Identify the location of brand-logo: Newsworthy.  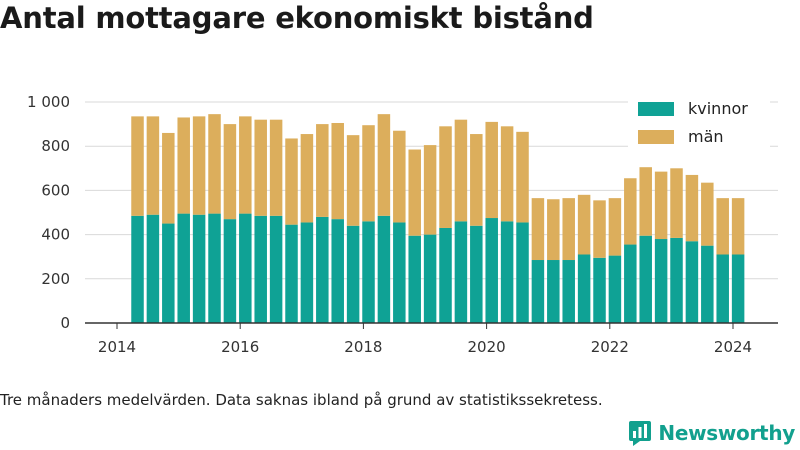
(711, 433).